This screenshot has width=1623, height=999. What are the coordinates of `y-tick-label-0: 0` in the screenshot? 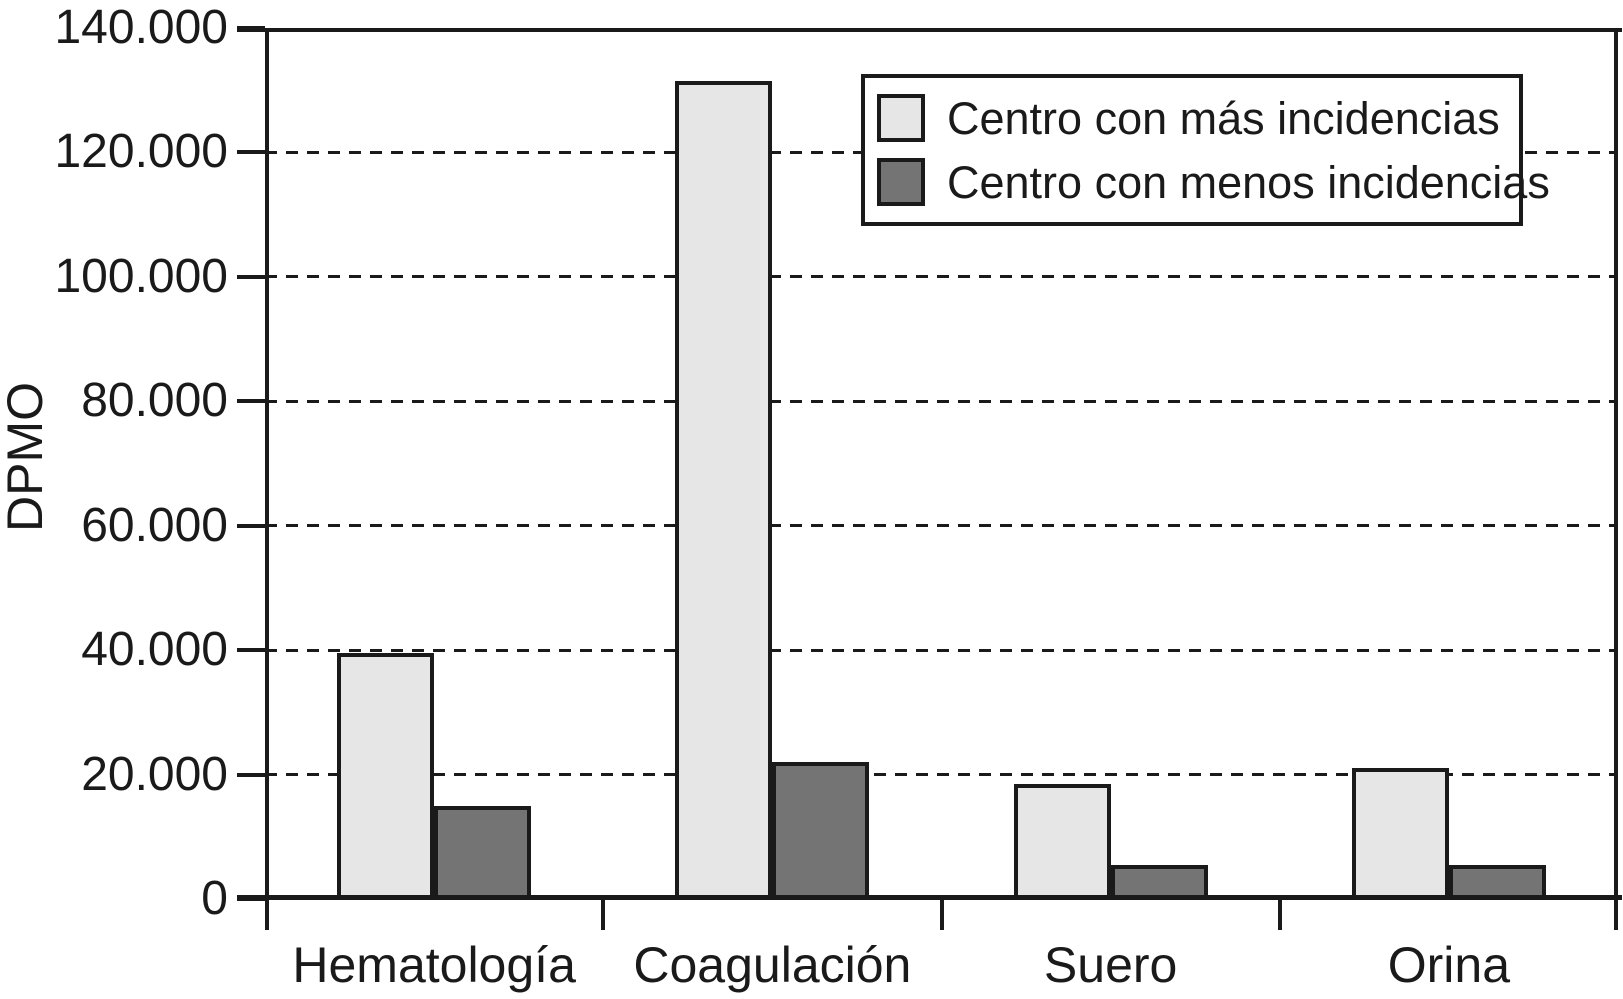 It's located at (214, 898).